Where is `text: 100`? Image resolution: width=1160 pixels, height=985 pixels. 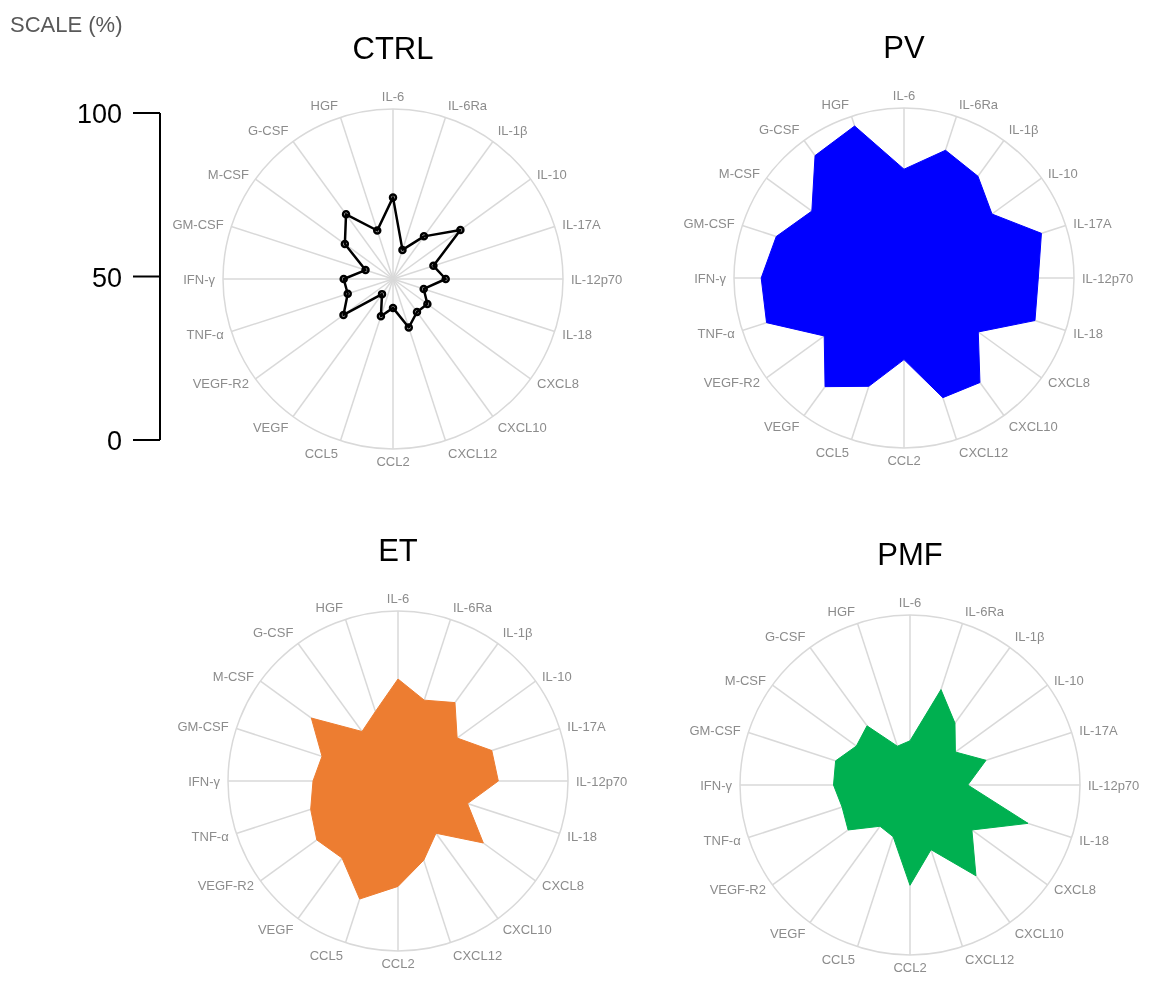
text: 100 is located at coordinates (99, 114).